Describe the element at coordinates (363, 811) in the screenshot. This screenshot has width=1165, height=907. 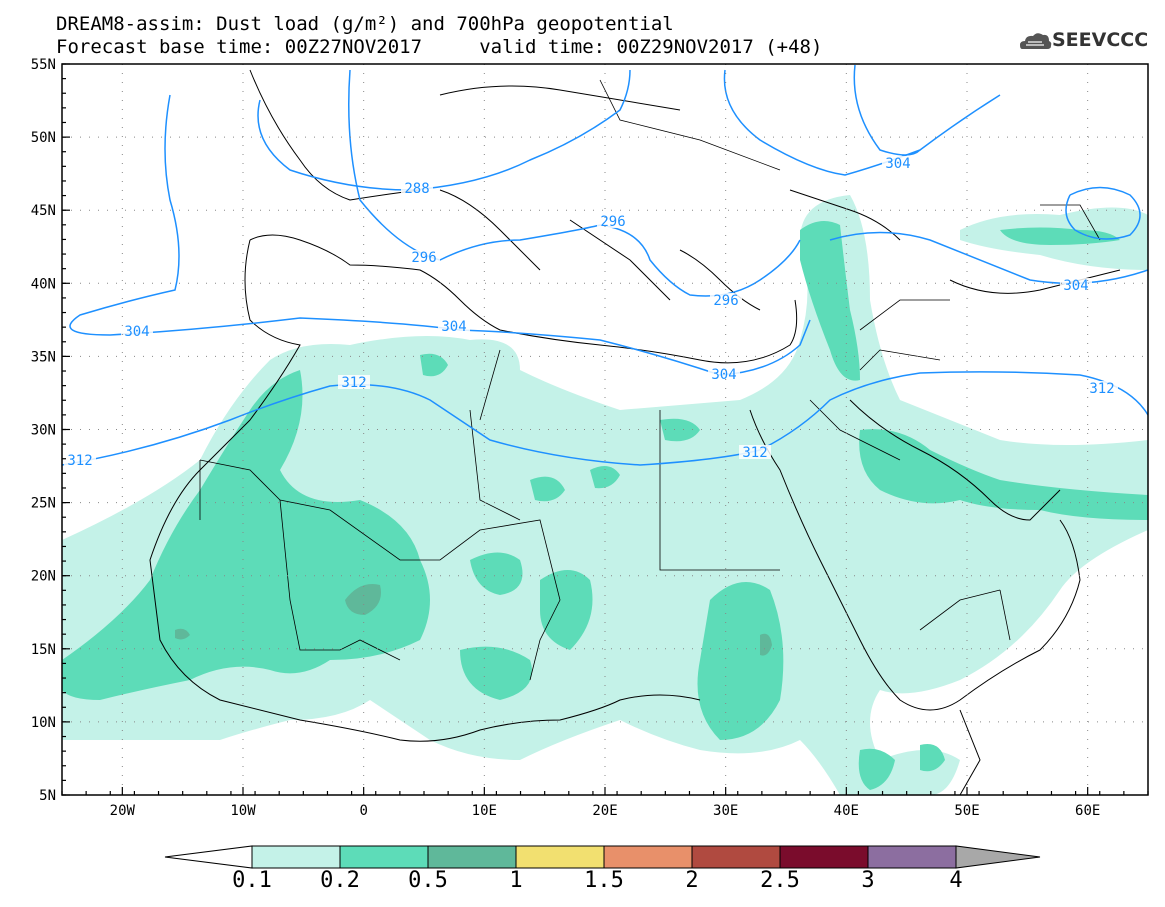
I see `lon-label: 0` at that location.